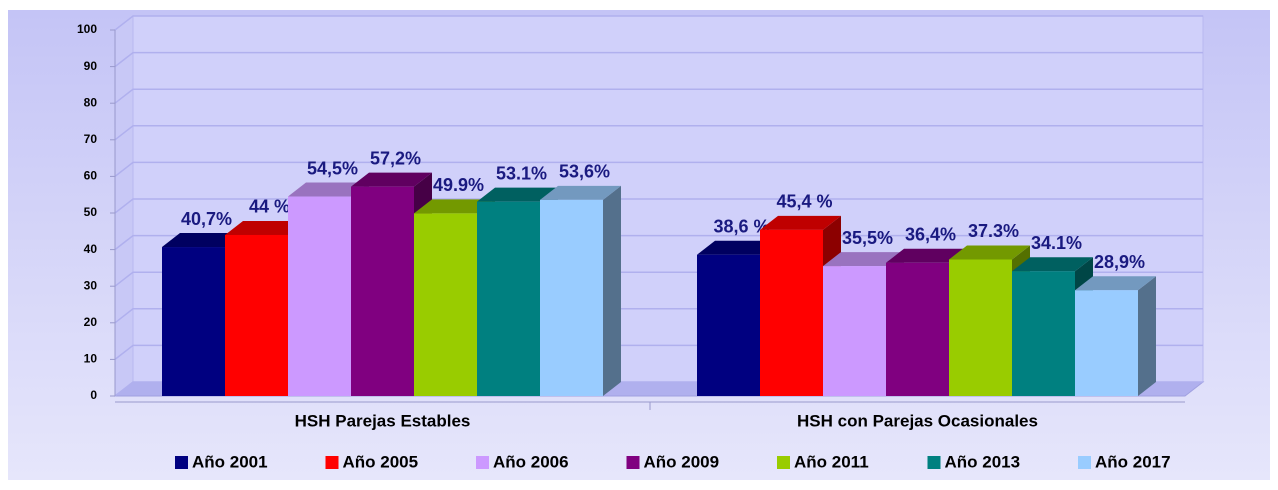 The height and width of the screenshot is (490, 1278). What do you see at coordinates (87, 29) in the screenshot?
I see `y-tick-label: 100` at bounding box center [87, 29].